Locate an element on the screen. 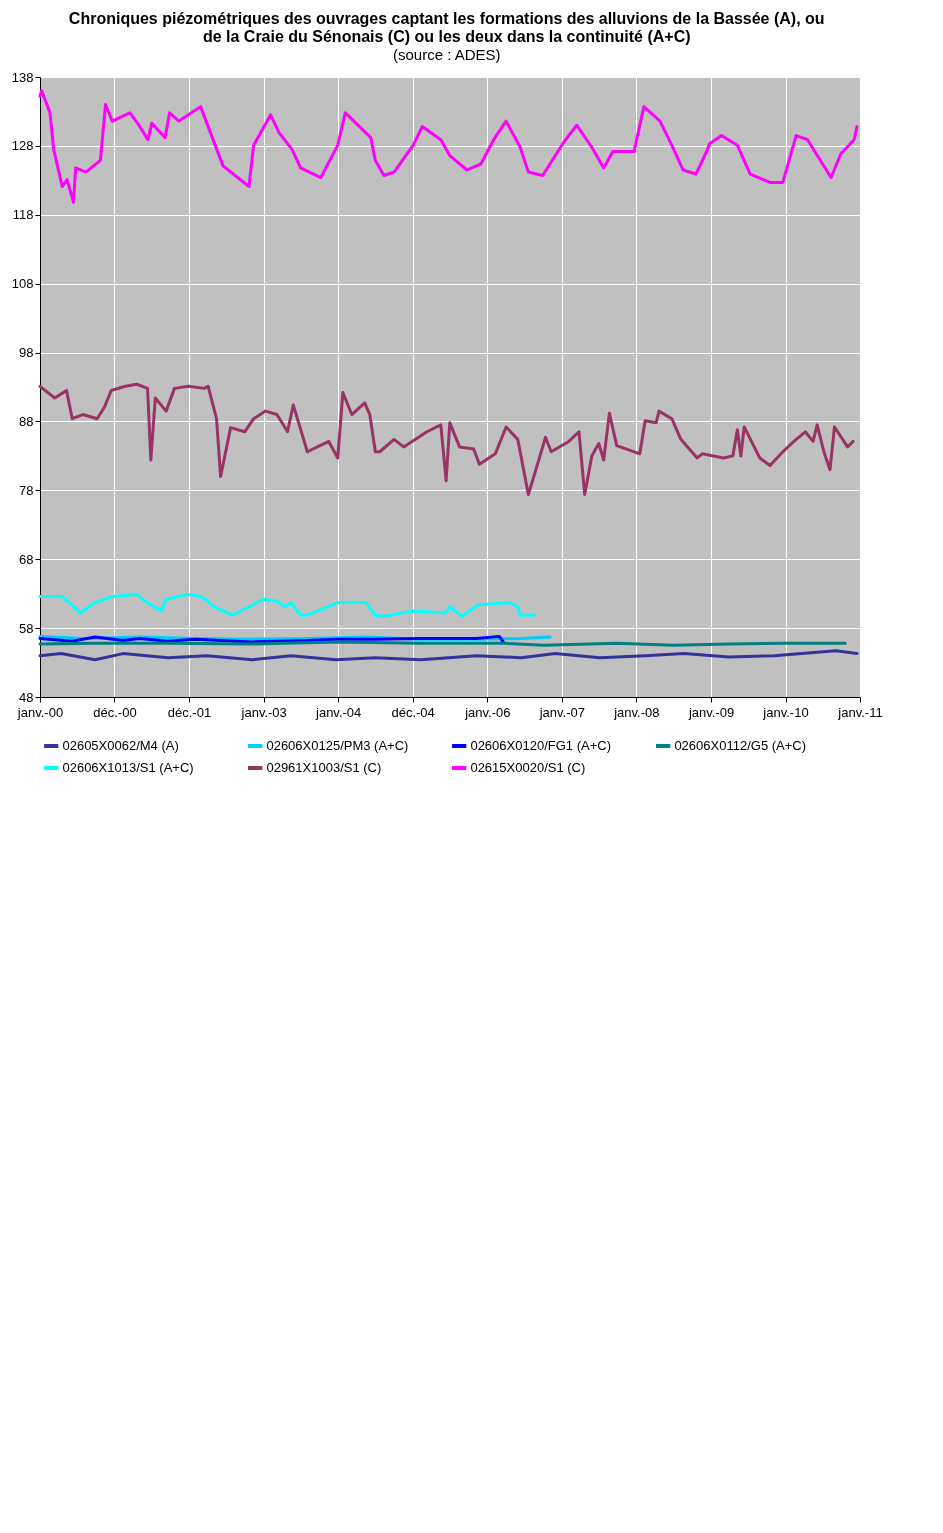  x-tick-label: déc.-04 is located at coordinates (413, 712).